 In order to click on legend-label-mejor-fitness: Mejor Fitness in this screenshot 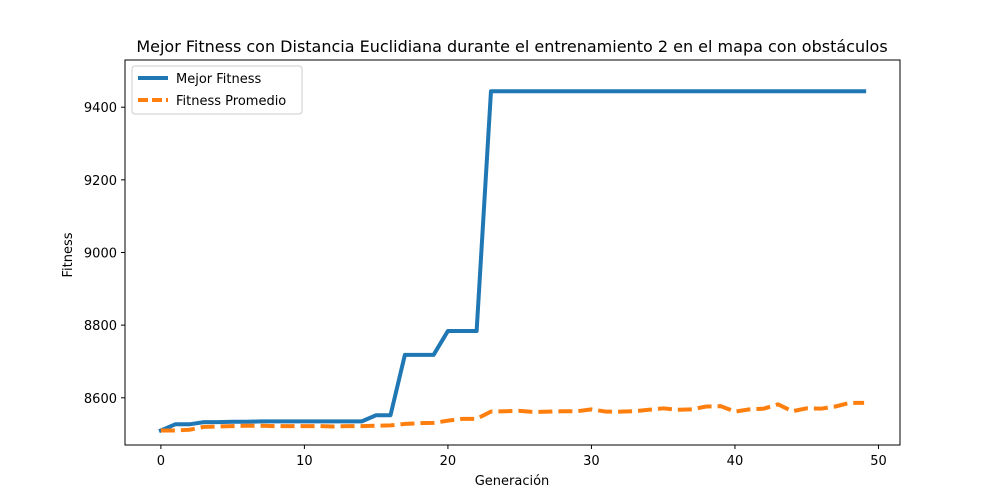, I will do `click(219, 79)`.